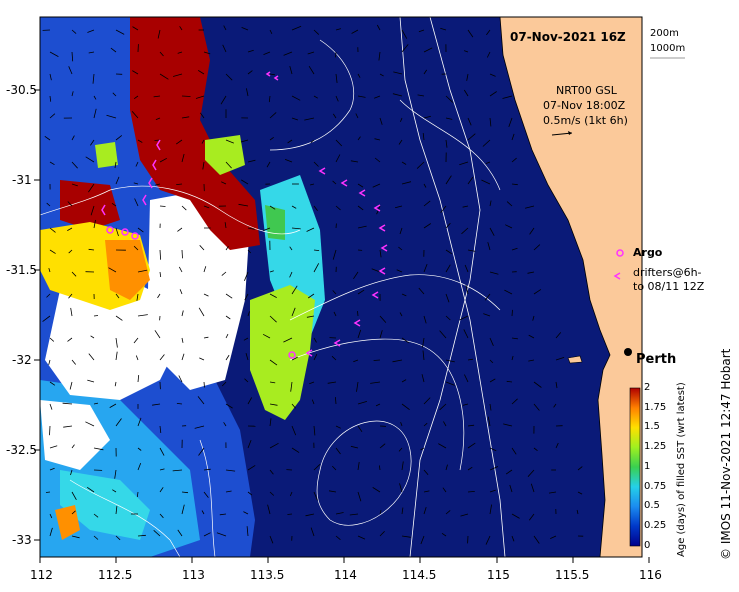  I want to click on x-tick-label: 116, so click(650, 575).